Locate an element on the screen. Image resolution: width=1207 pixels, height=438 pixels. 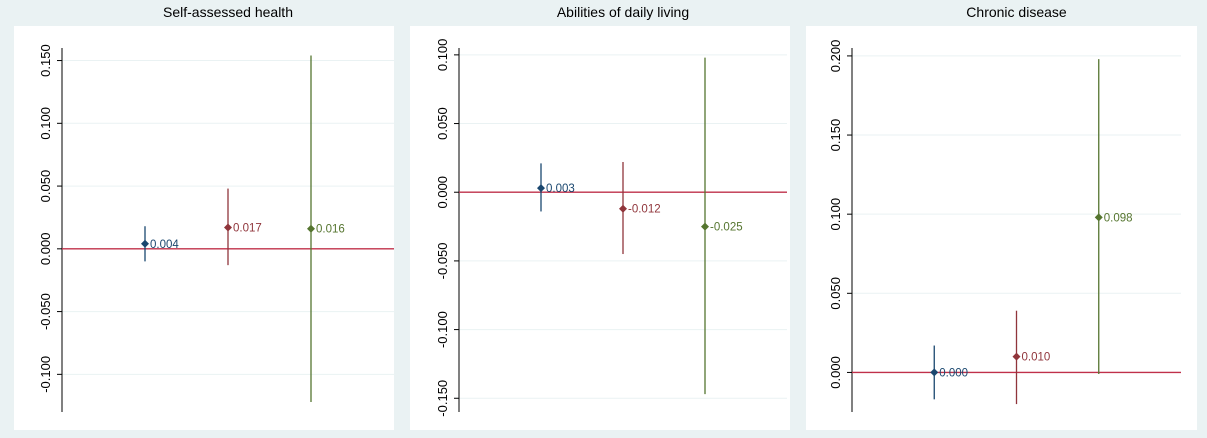
chart-title: Self-assessed health is located at coordinates (228, 12).